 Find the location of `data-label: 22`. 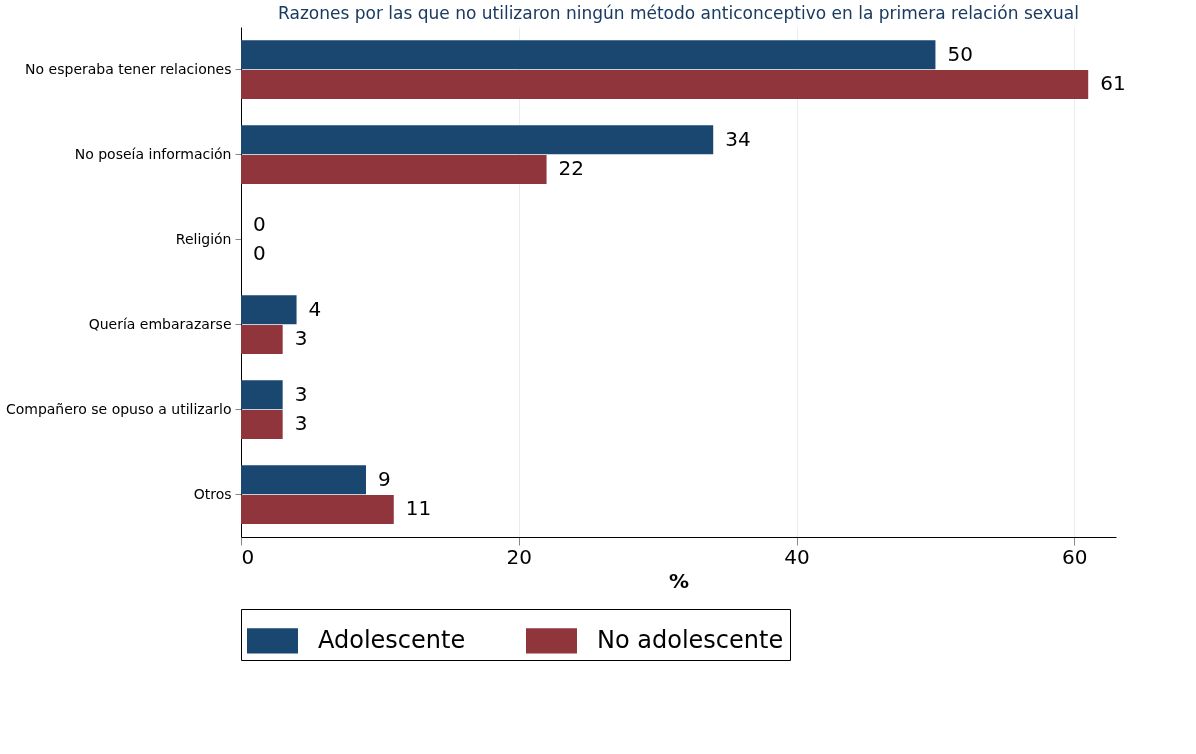

data-label: 22 is located at coordinates (571, 168).